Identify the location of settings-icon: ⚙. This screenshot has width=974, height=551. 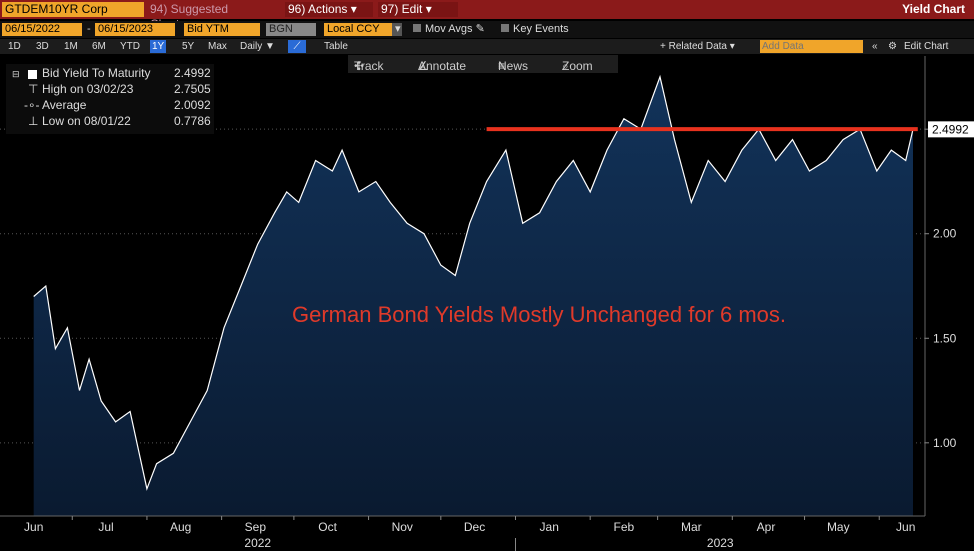
(892, 46).